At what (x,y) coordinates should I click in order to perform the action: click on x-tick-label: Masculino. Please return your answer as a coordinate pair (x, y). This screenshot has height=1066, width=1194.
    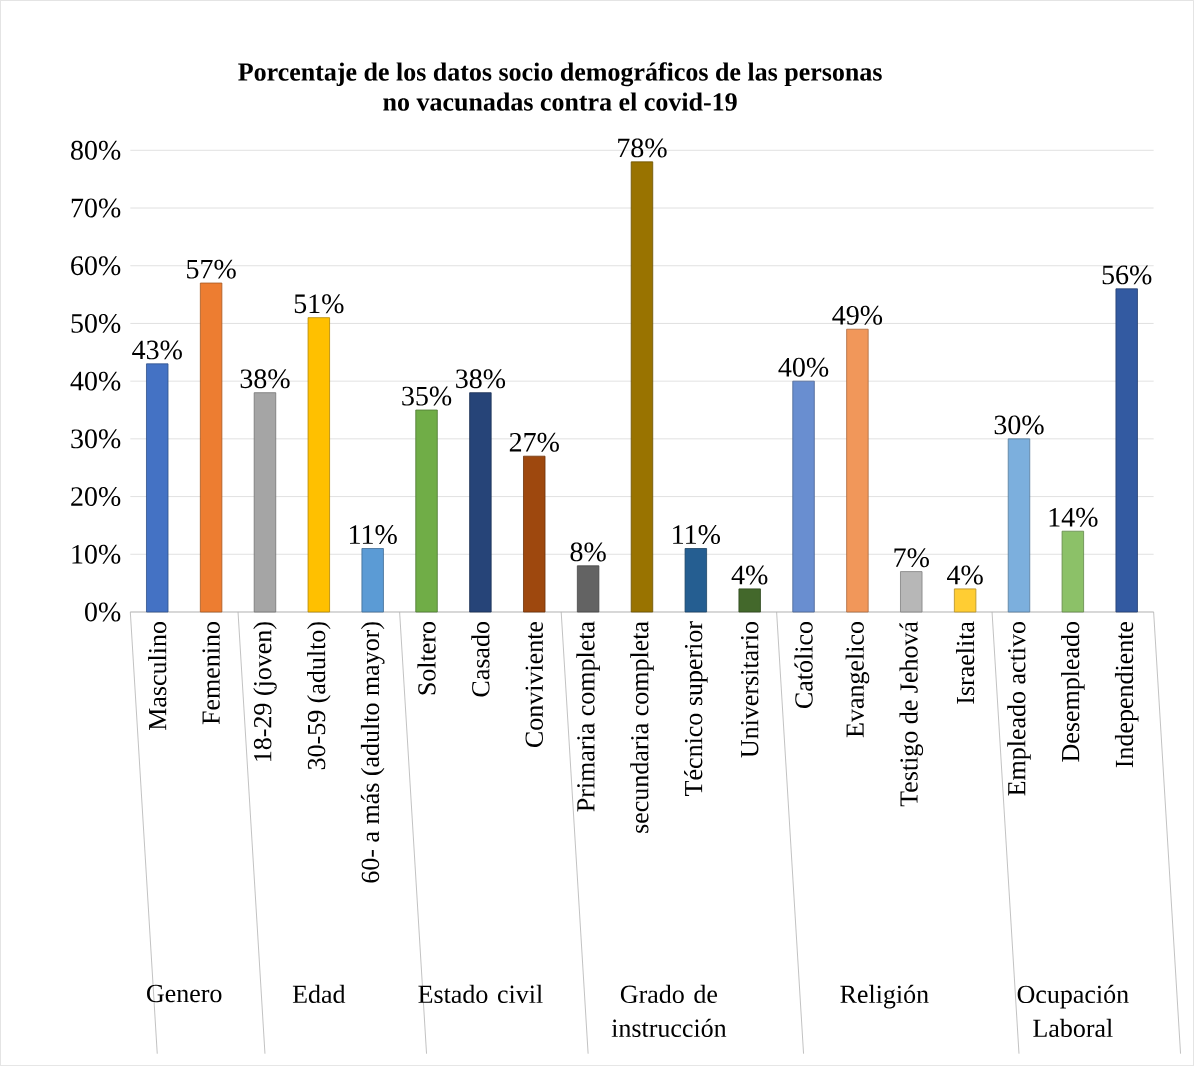
    Looking at the image, I should click on (157, 676).